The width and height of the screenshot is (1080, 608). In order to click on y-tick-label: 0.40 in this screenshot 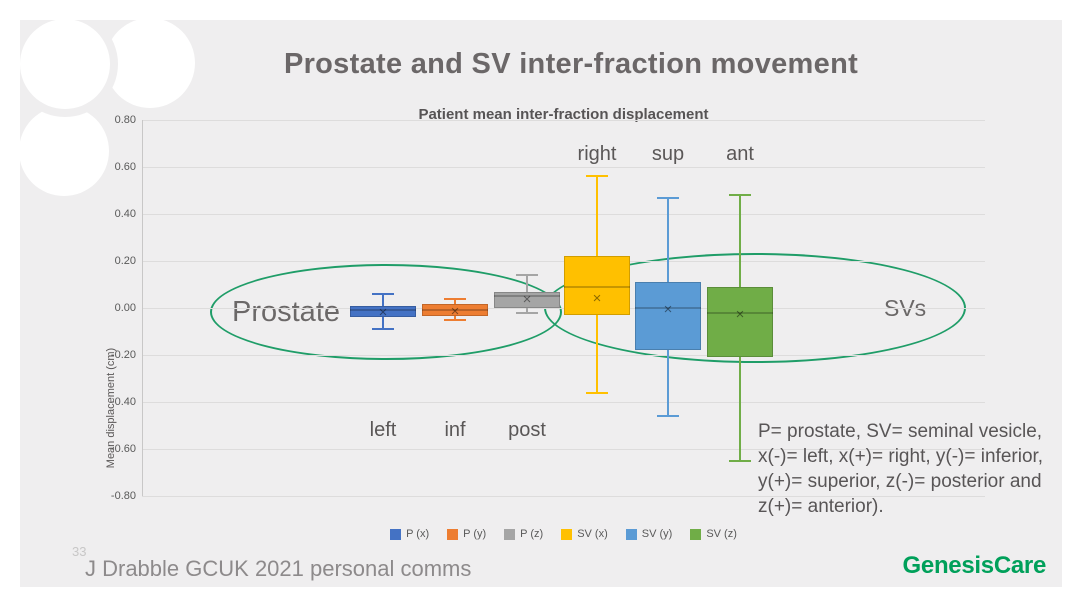, I will do `click(125, 214)`.